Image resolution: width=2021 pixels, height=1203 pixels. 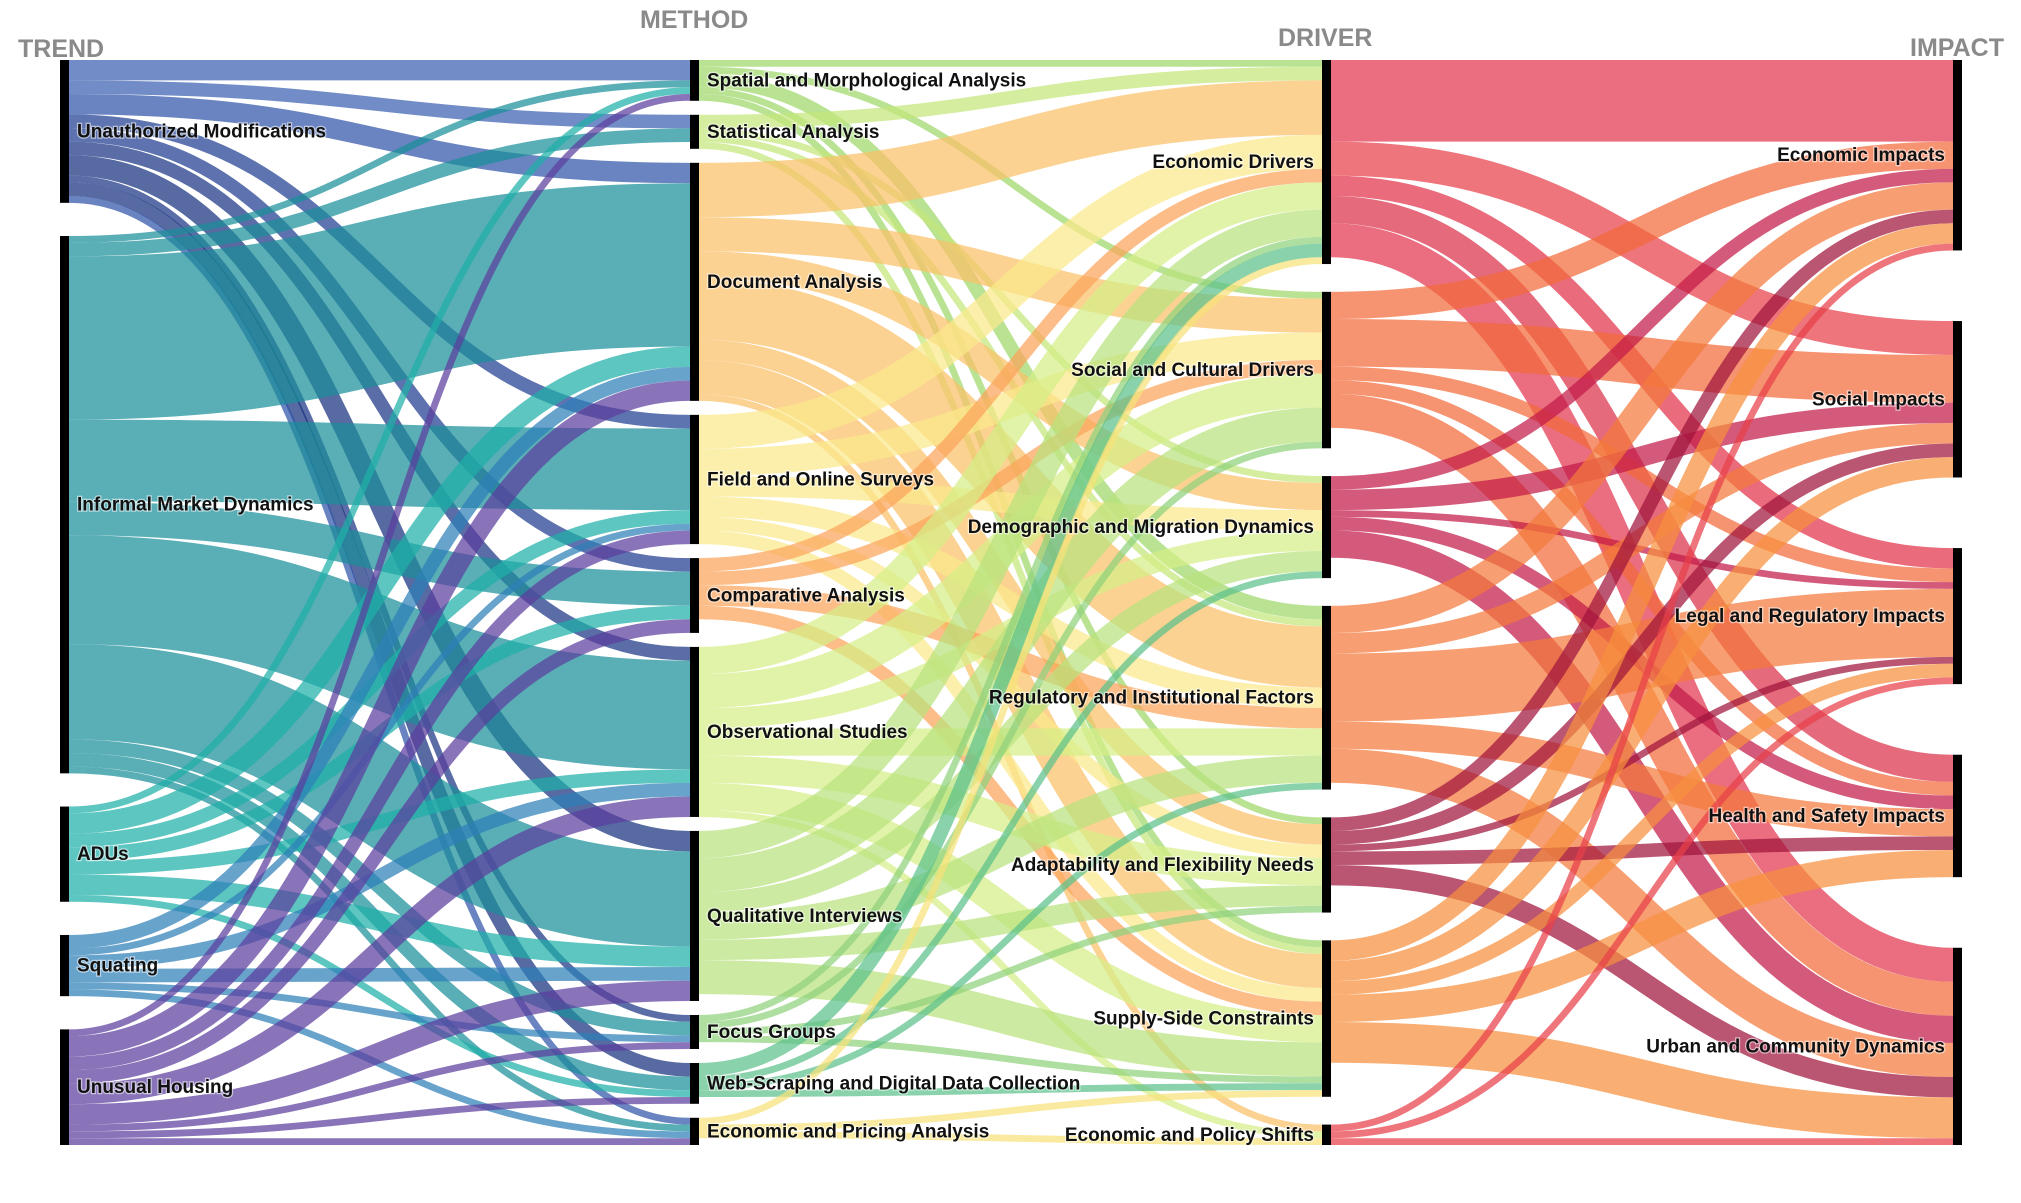 I want to click on node-bar-m_foc, so click(x=694, y=1031).